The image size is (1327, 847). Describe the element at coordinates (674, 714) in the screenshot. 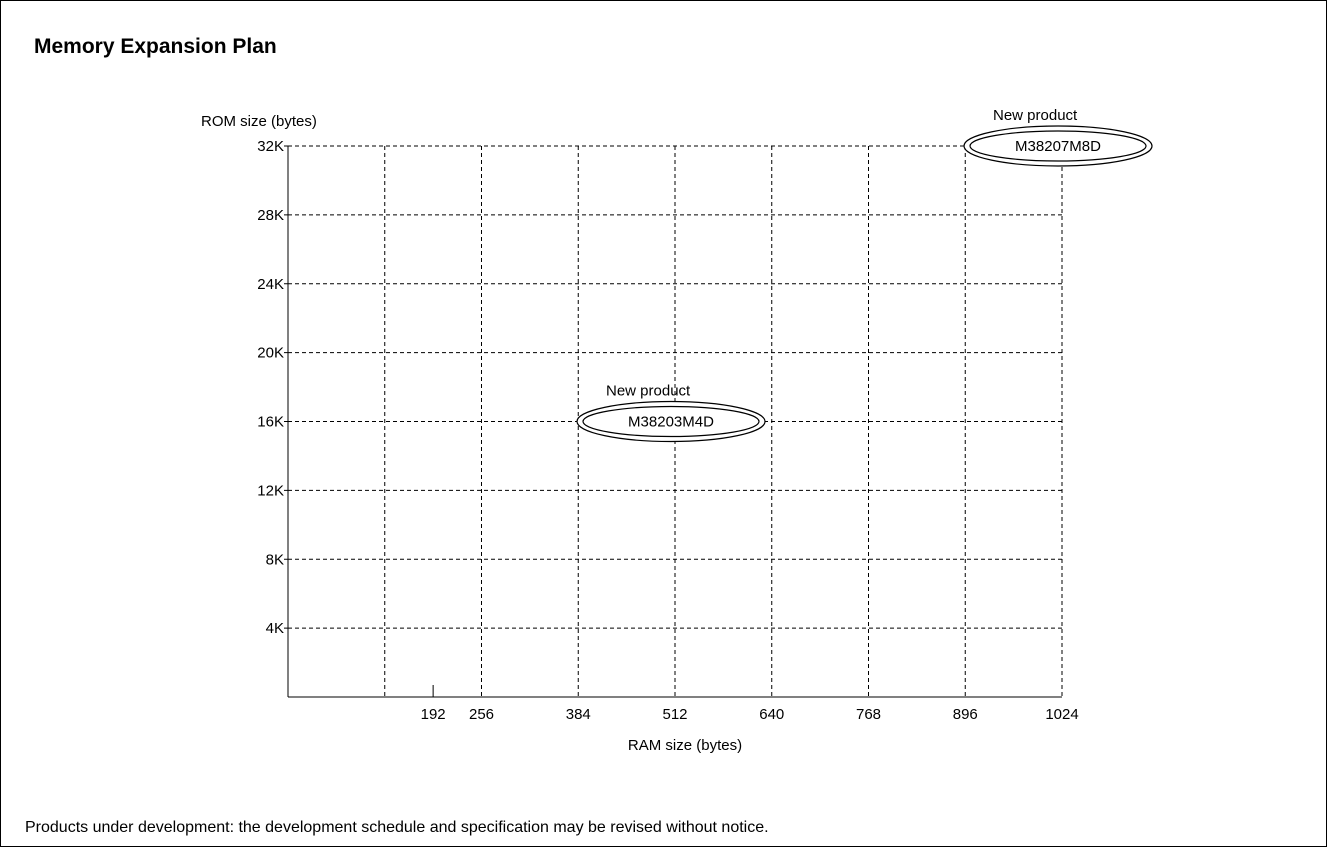

I see `x-tick-label: 512` at that location.